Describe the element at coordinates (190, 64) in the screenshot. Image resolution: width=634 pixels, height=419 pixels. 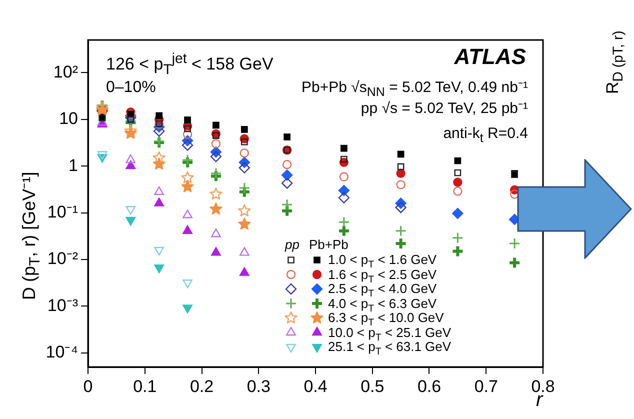
I see `annotation: 126 < p$_{T}$$^{jet}$ < 158 GeV` at that location.